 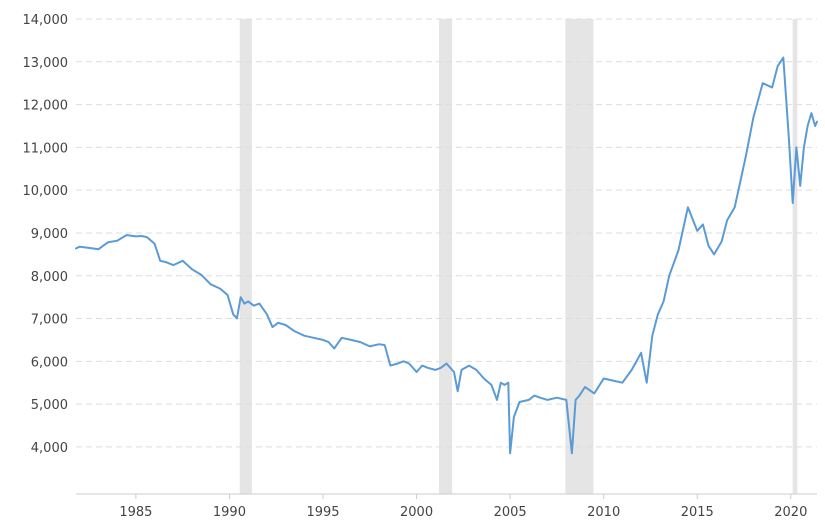 I want to click on y-tick-label-2: 6,000, so click(x=49, y=362).